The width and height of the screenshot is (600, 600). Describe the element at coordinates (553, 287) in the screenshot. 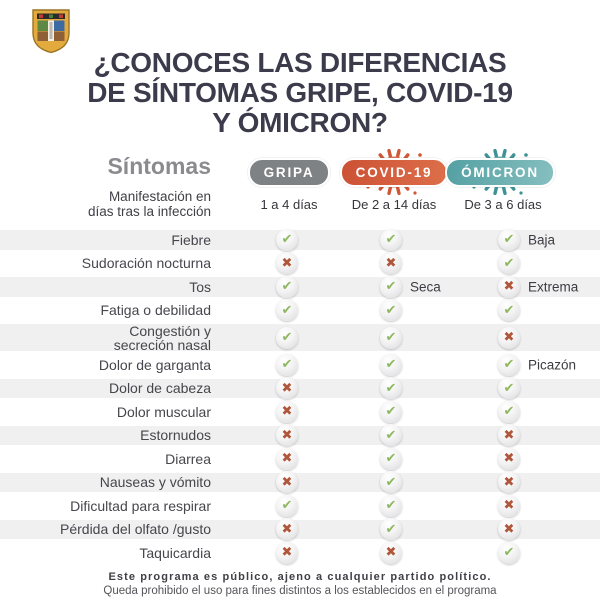

I see `omicron-note: Extrema` at that location.